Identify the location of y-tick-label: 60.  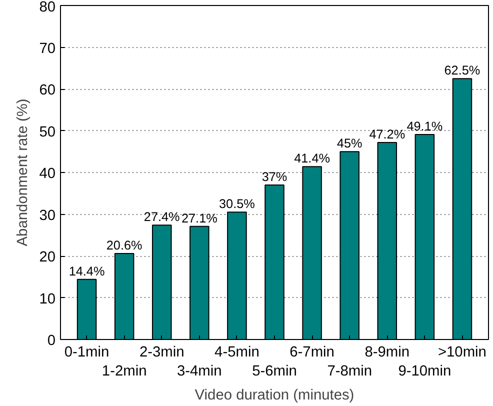
(47, 90).